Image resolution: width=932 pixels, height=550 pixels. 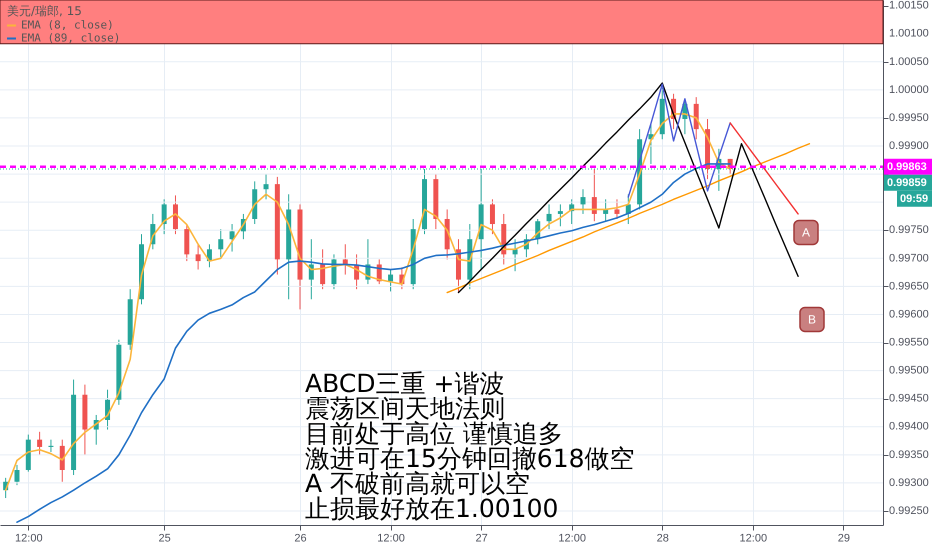 I want to click on ref-line-label: 0.99859, so click(x=907, y=182).